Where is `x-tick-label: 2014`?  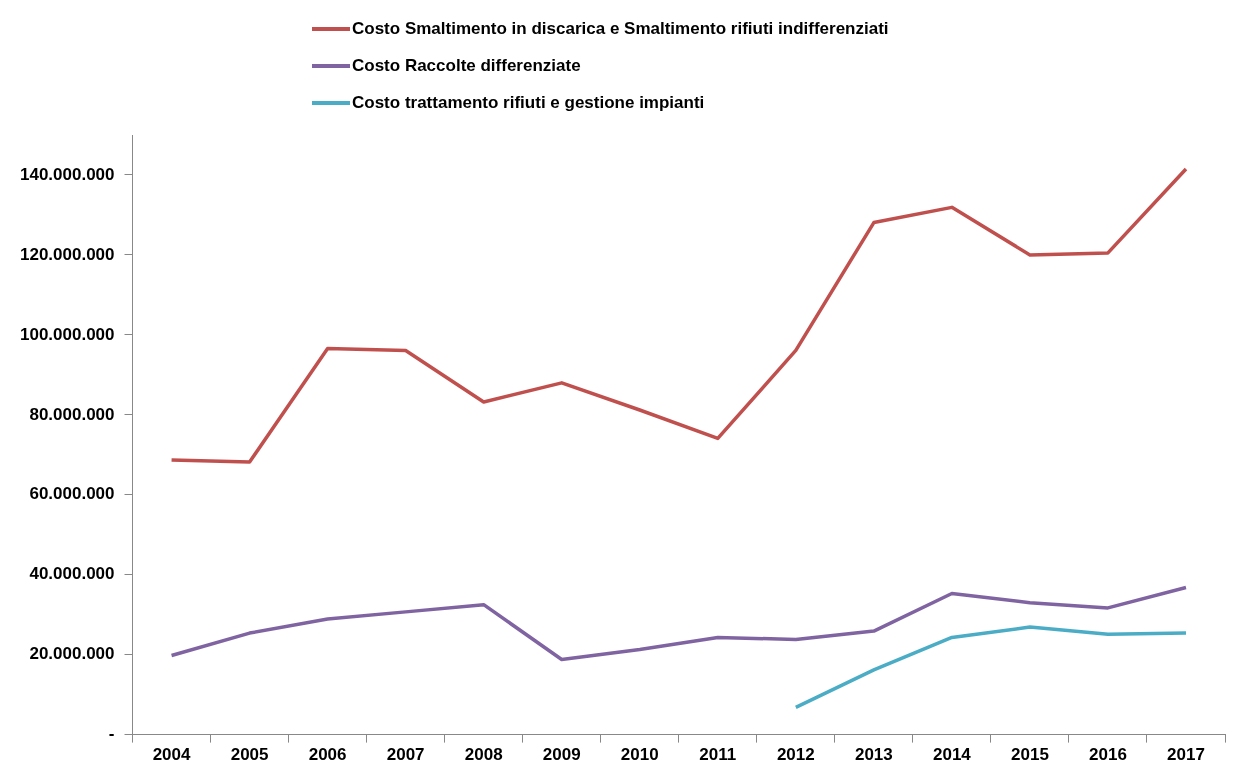 x-tick-label: 2014 is located at coordinates (952, 755).